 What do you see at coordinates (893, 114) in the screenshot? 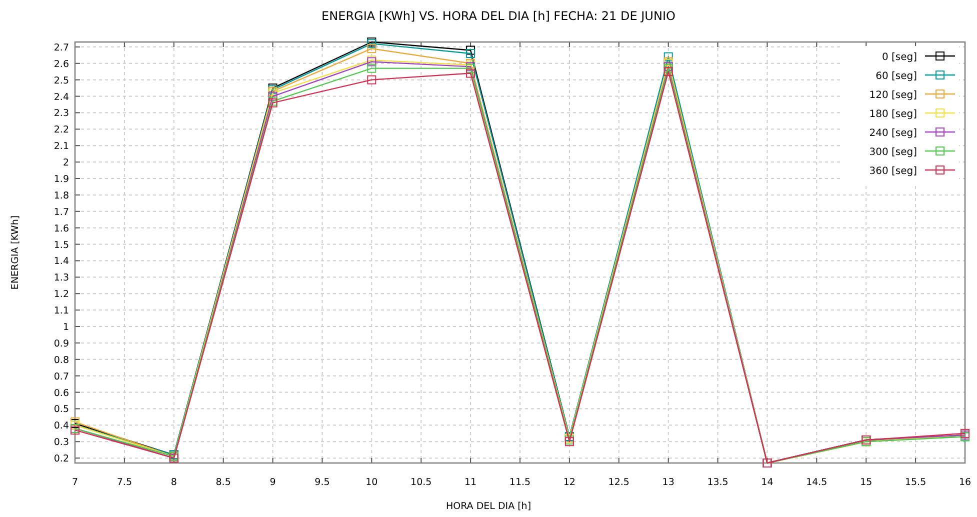
I see `legend-label: 180 [seg]` at bounding box center [893, 114].